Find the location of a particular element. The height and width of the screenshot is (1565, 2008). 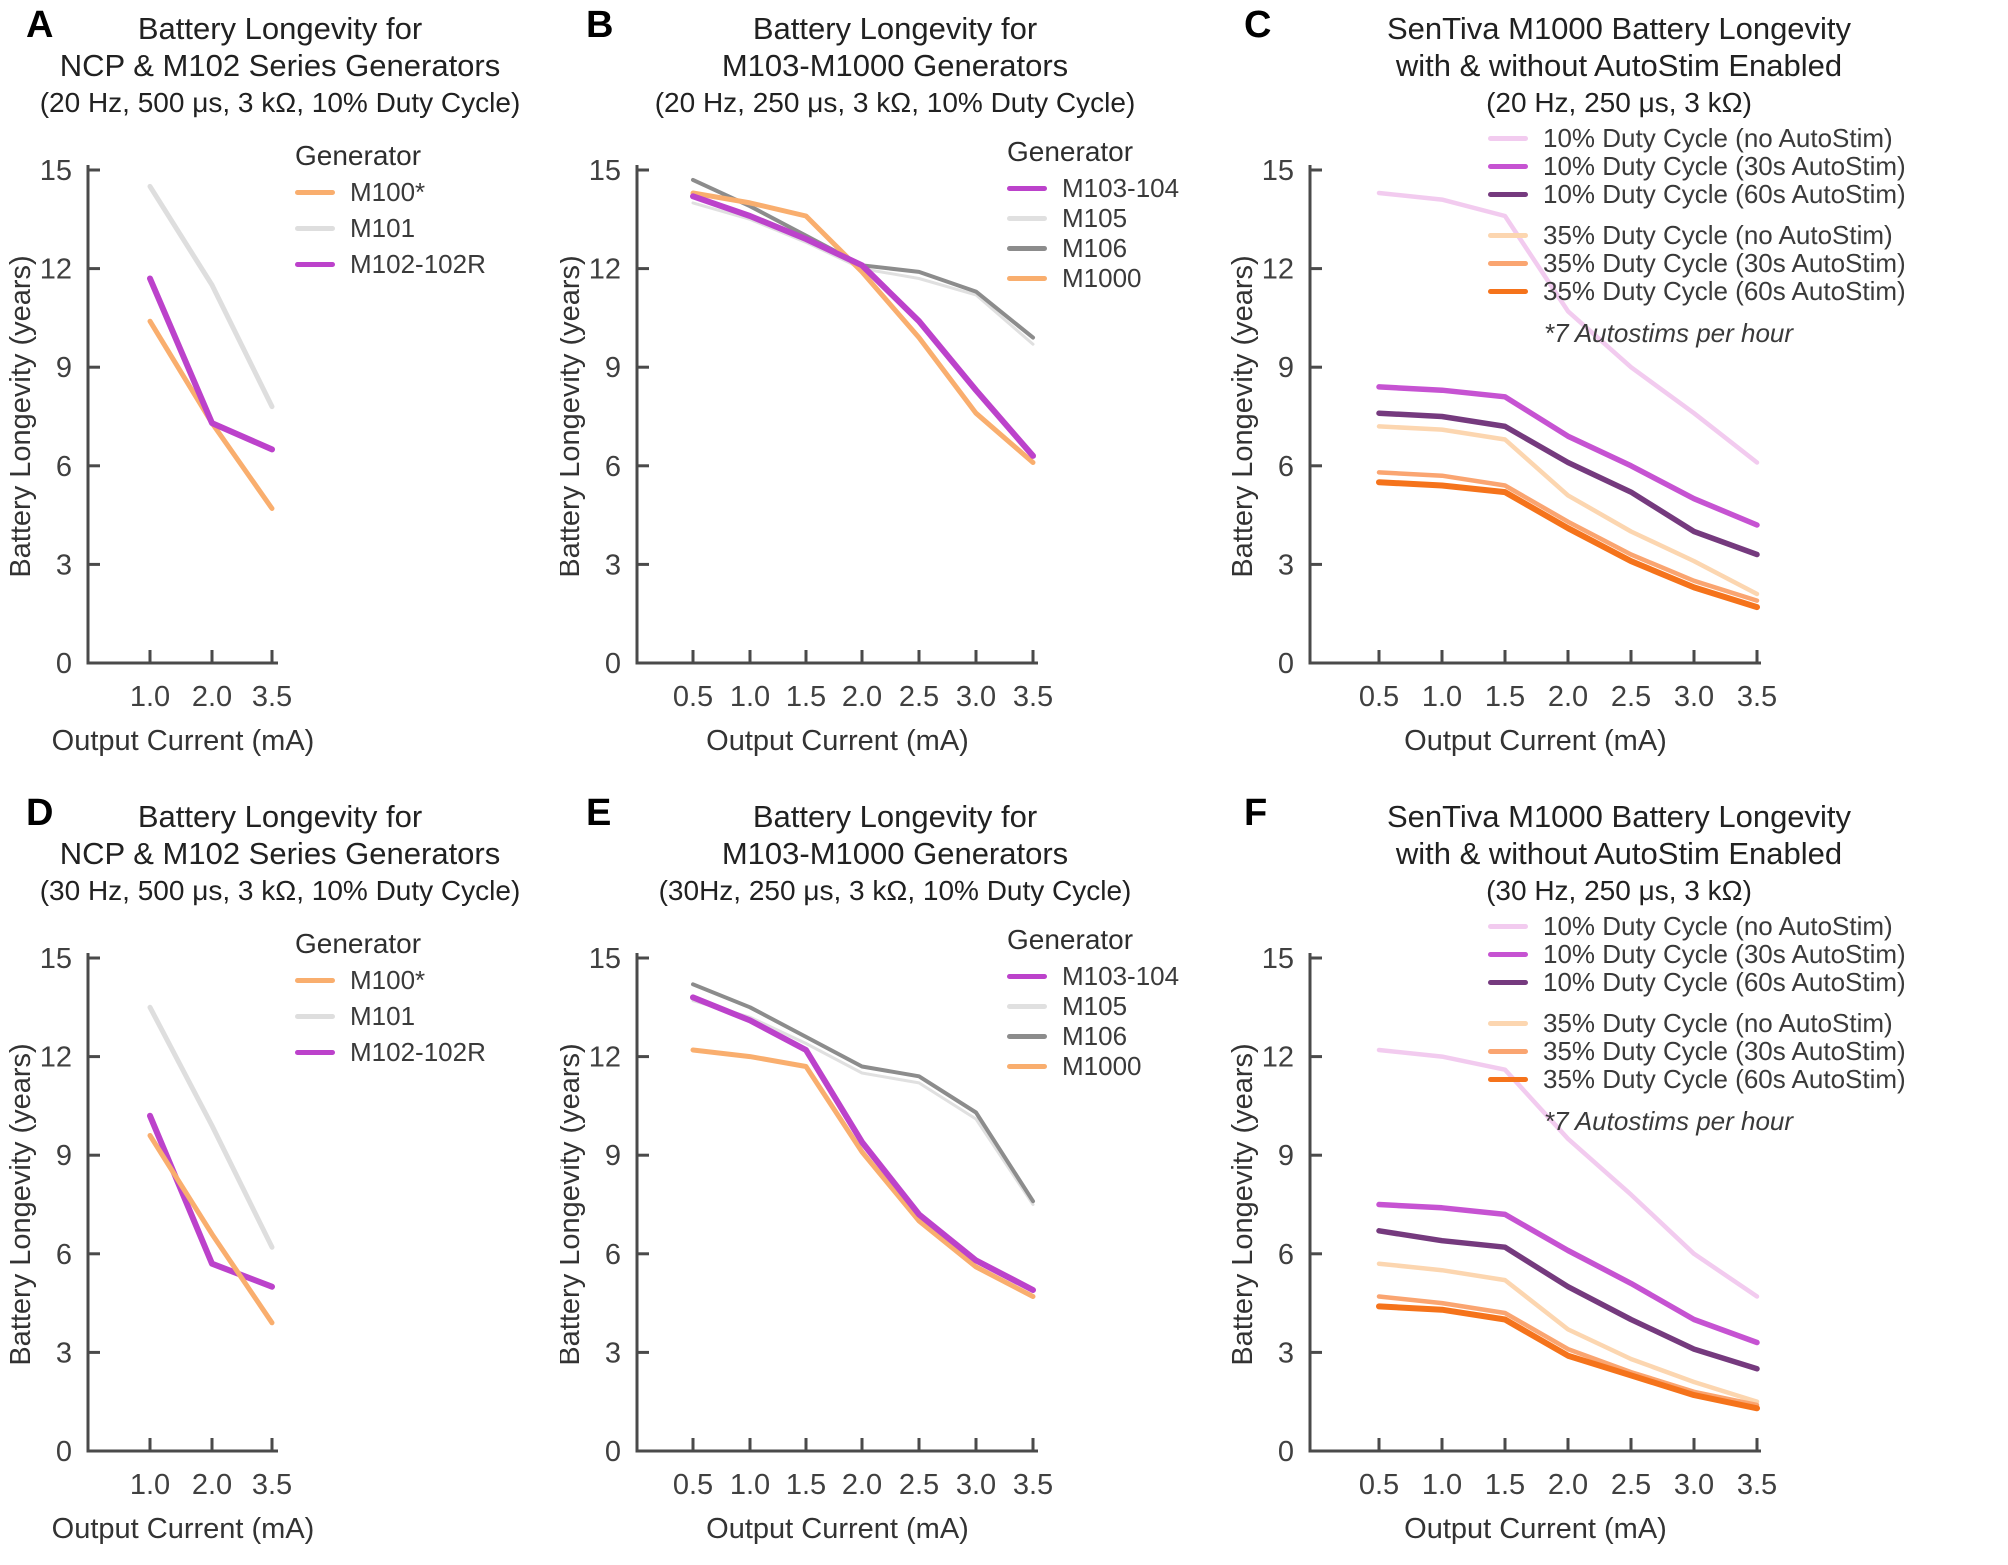

legend-item: 35% Duty Cycle (no AutoStim) is located at coordinates (1697, 1023).